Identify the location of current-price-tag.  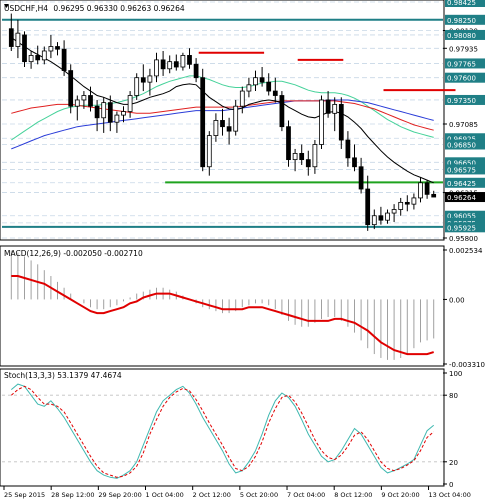
(465, 197).